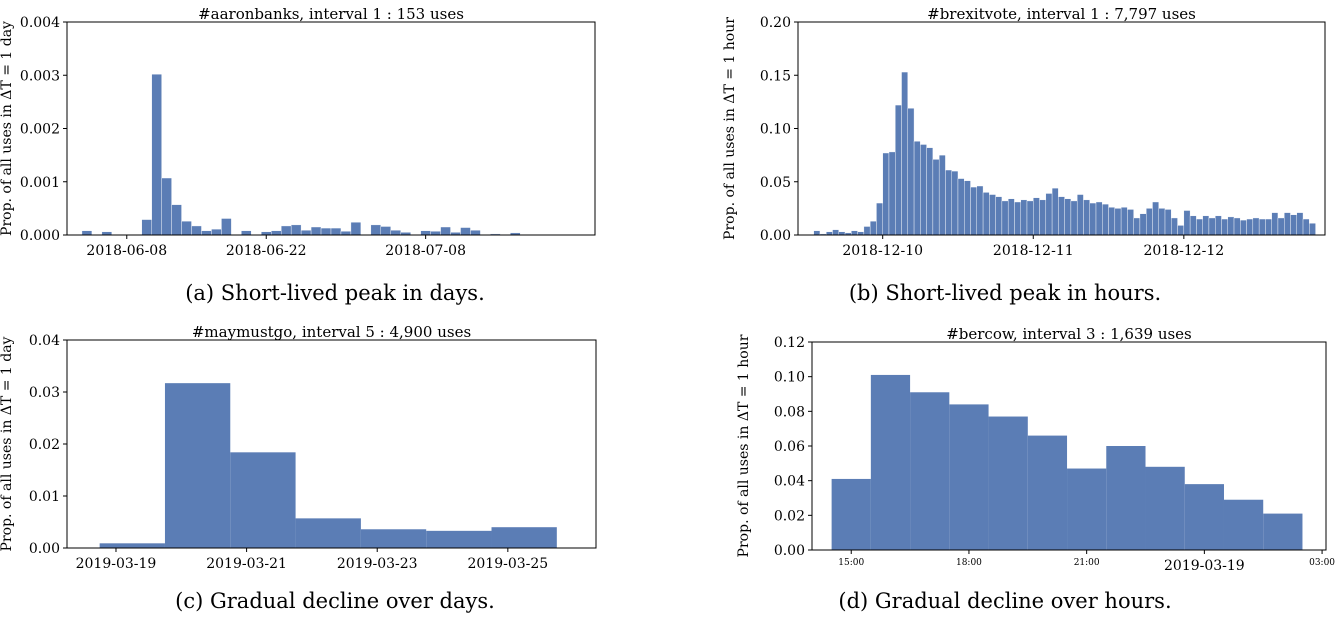 The width and height of the screenshot is (1340, 620). Describe the element at coordinates (789, 412) in the screenshot. I see `y-tick-label: 0.08` at that location.